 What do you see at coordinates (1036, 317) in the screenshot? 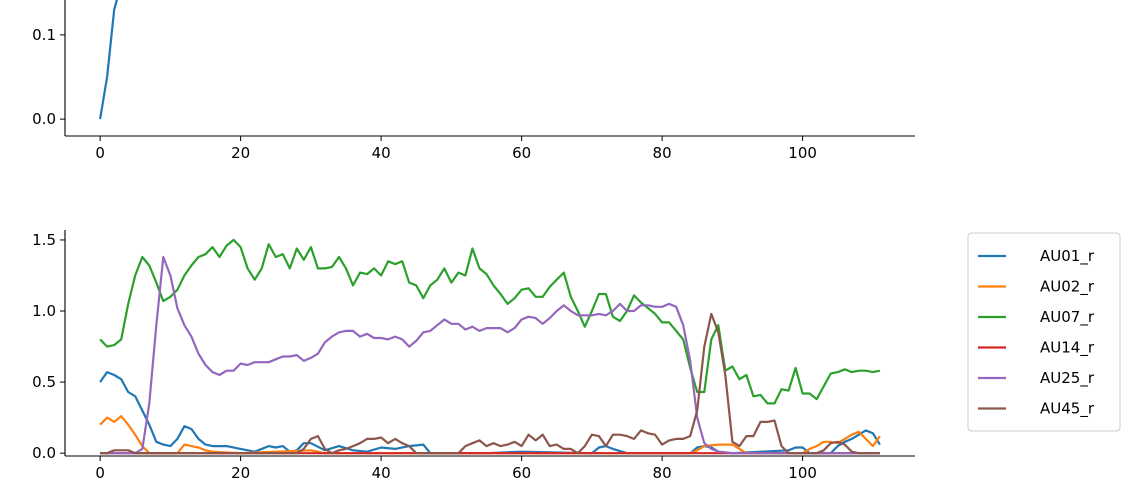
I see `legend-item: AU07_r` at bounding box center [1036, 317].